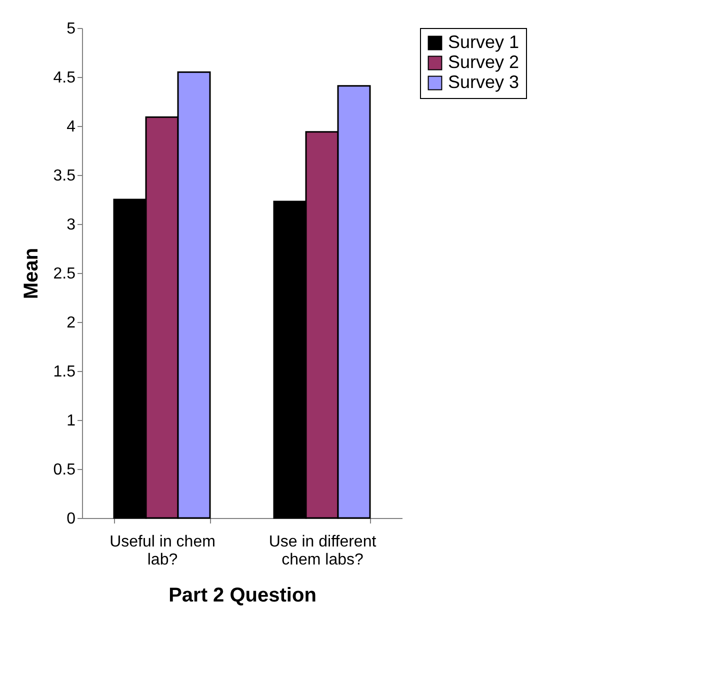 This screenshot has height=675, width=728. What do you see at coordinates (484, 42) in the screenshot?
I see `legend-label: Survey 1` at bounding box center [484, 42].